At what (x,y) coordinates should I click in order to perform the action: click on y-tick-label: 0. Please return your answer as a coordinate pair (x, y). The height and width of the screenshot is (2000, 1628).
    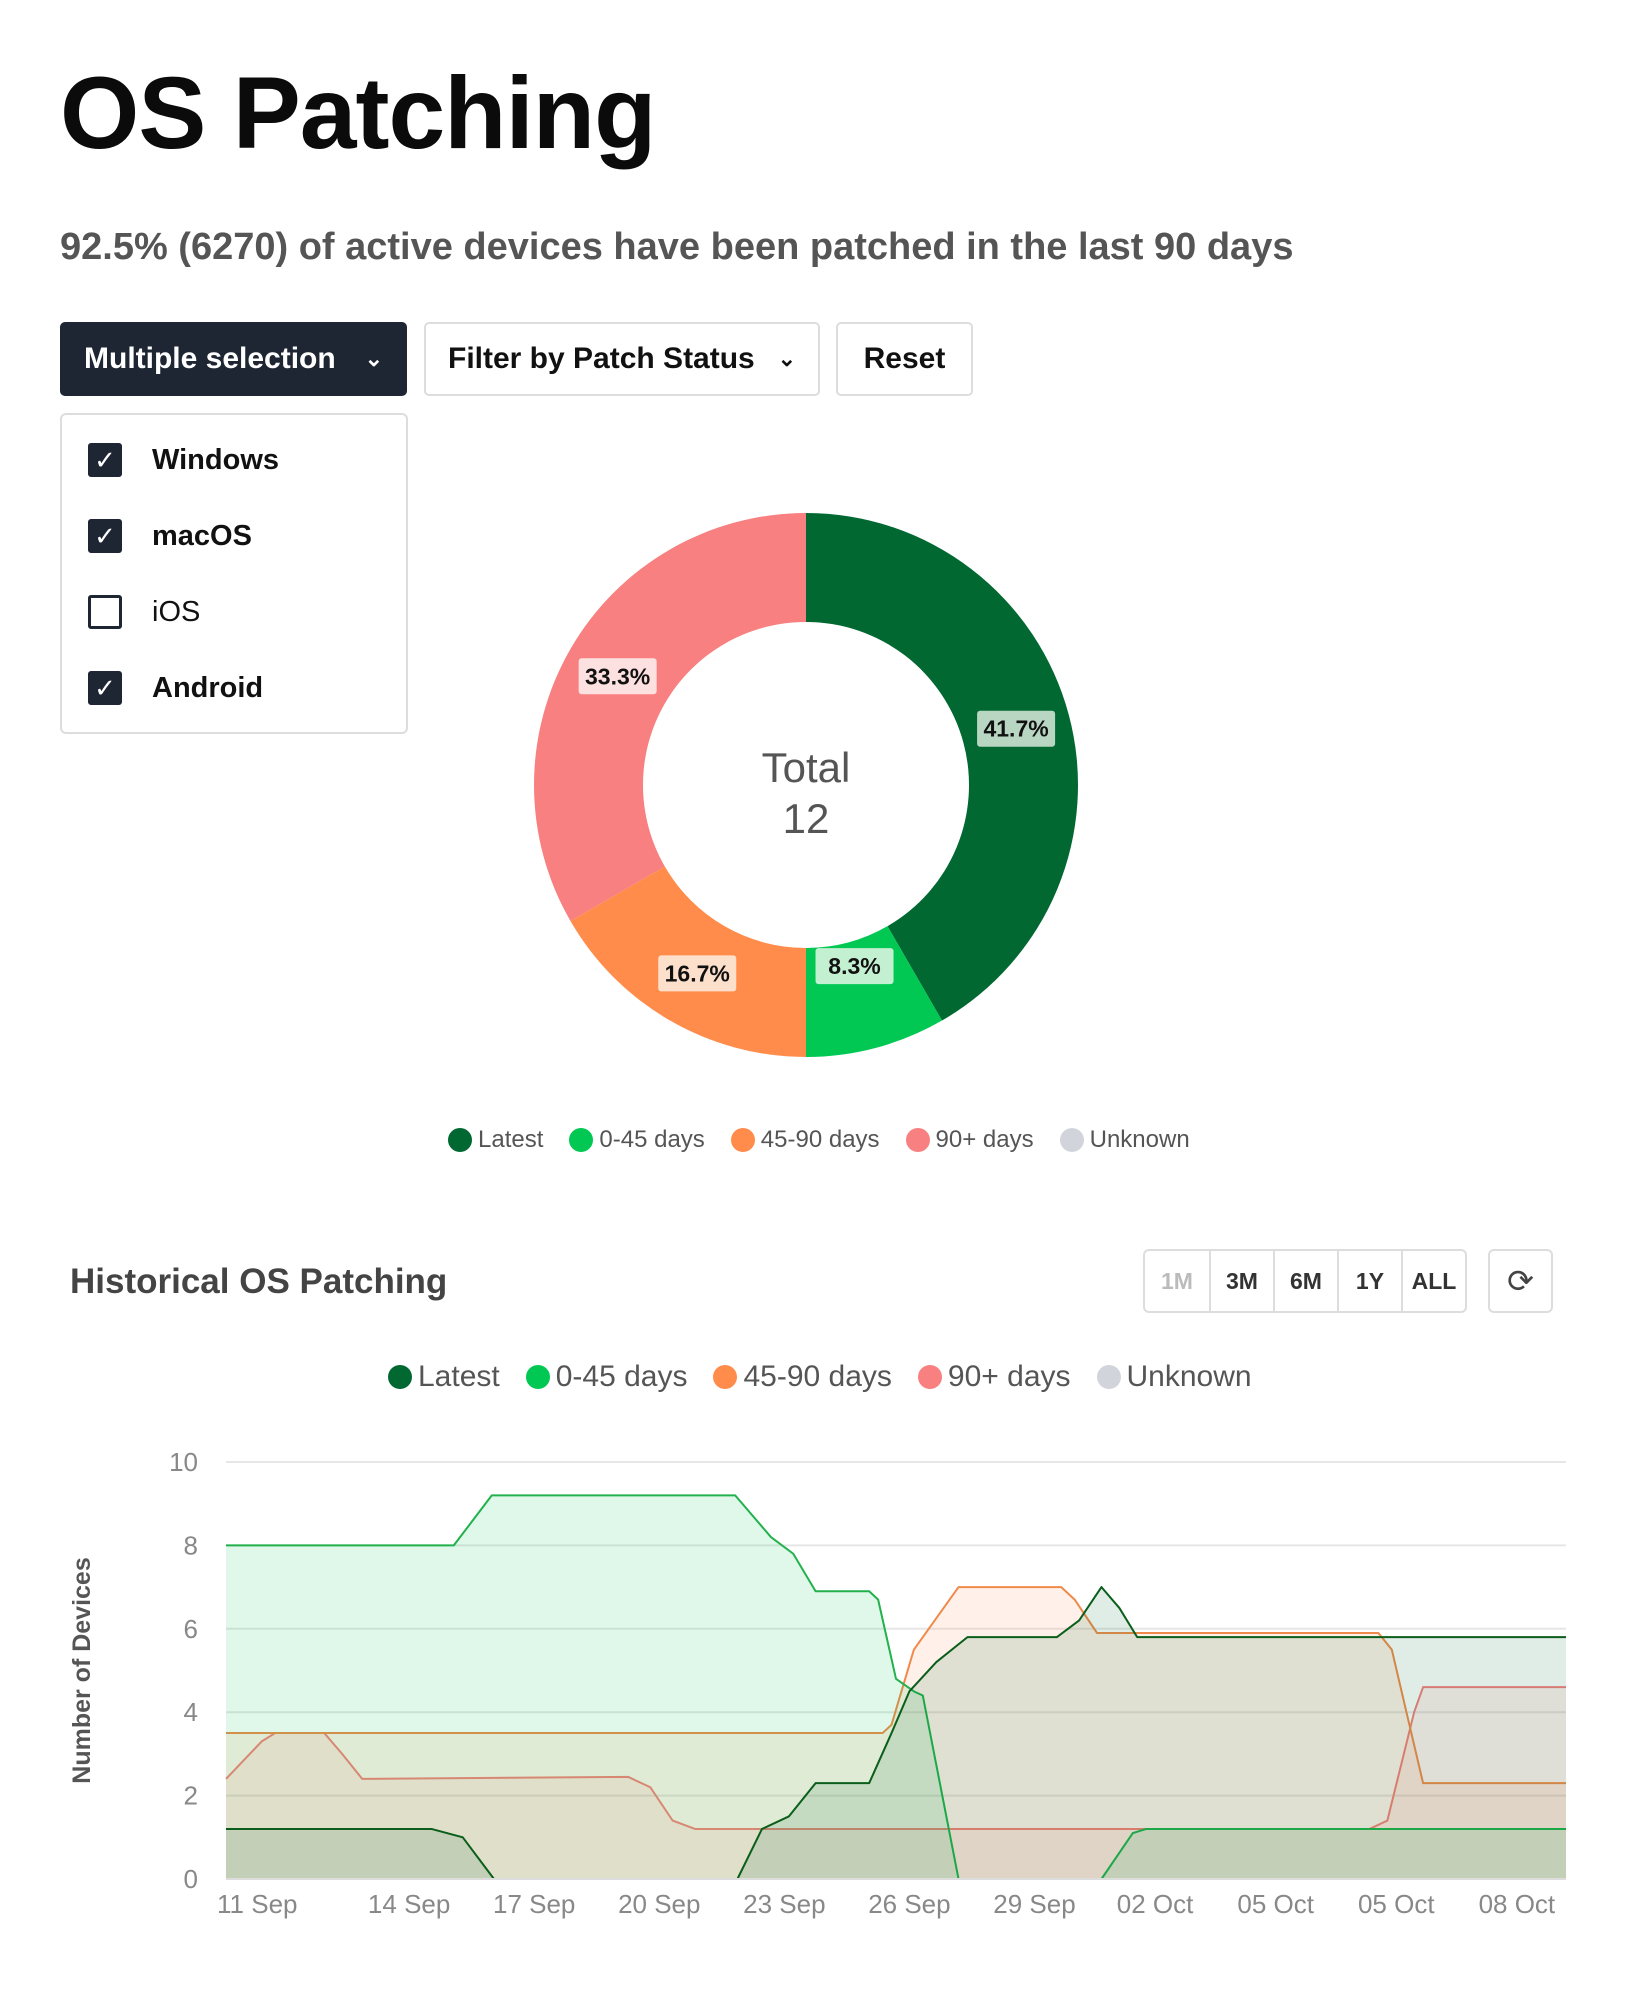
    Looking at the image, I should click on (191, 1879).